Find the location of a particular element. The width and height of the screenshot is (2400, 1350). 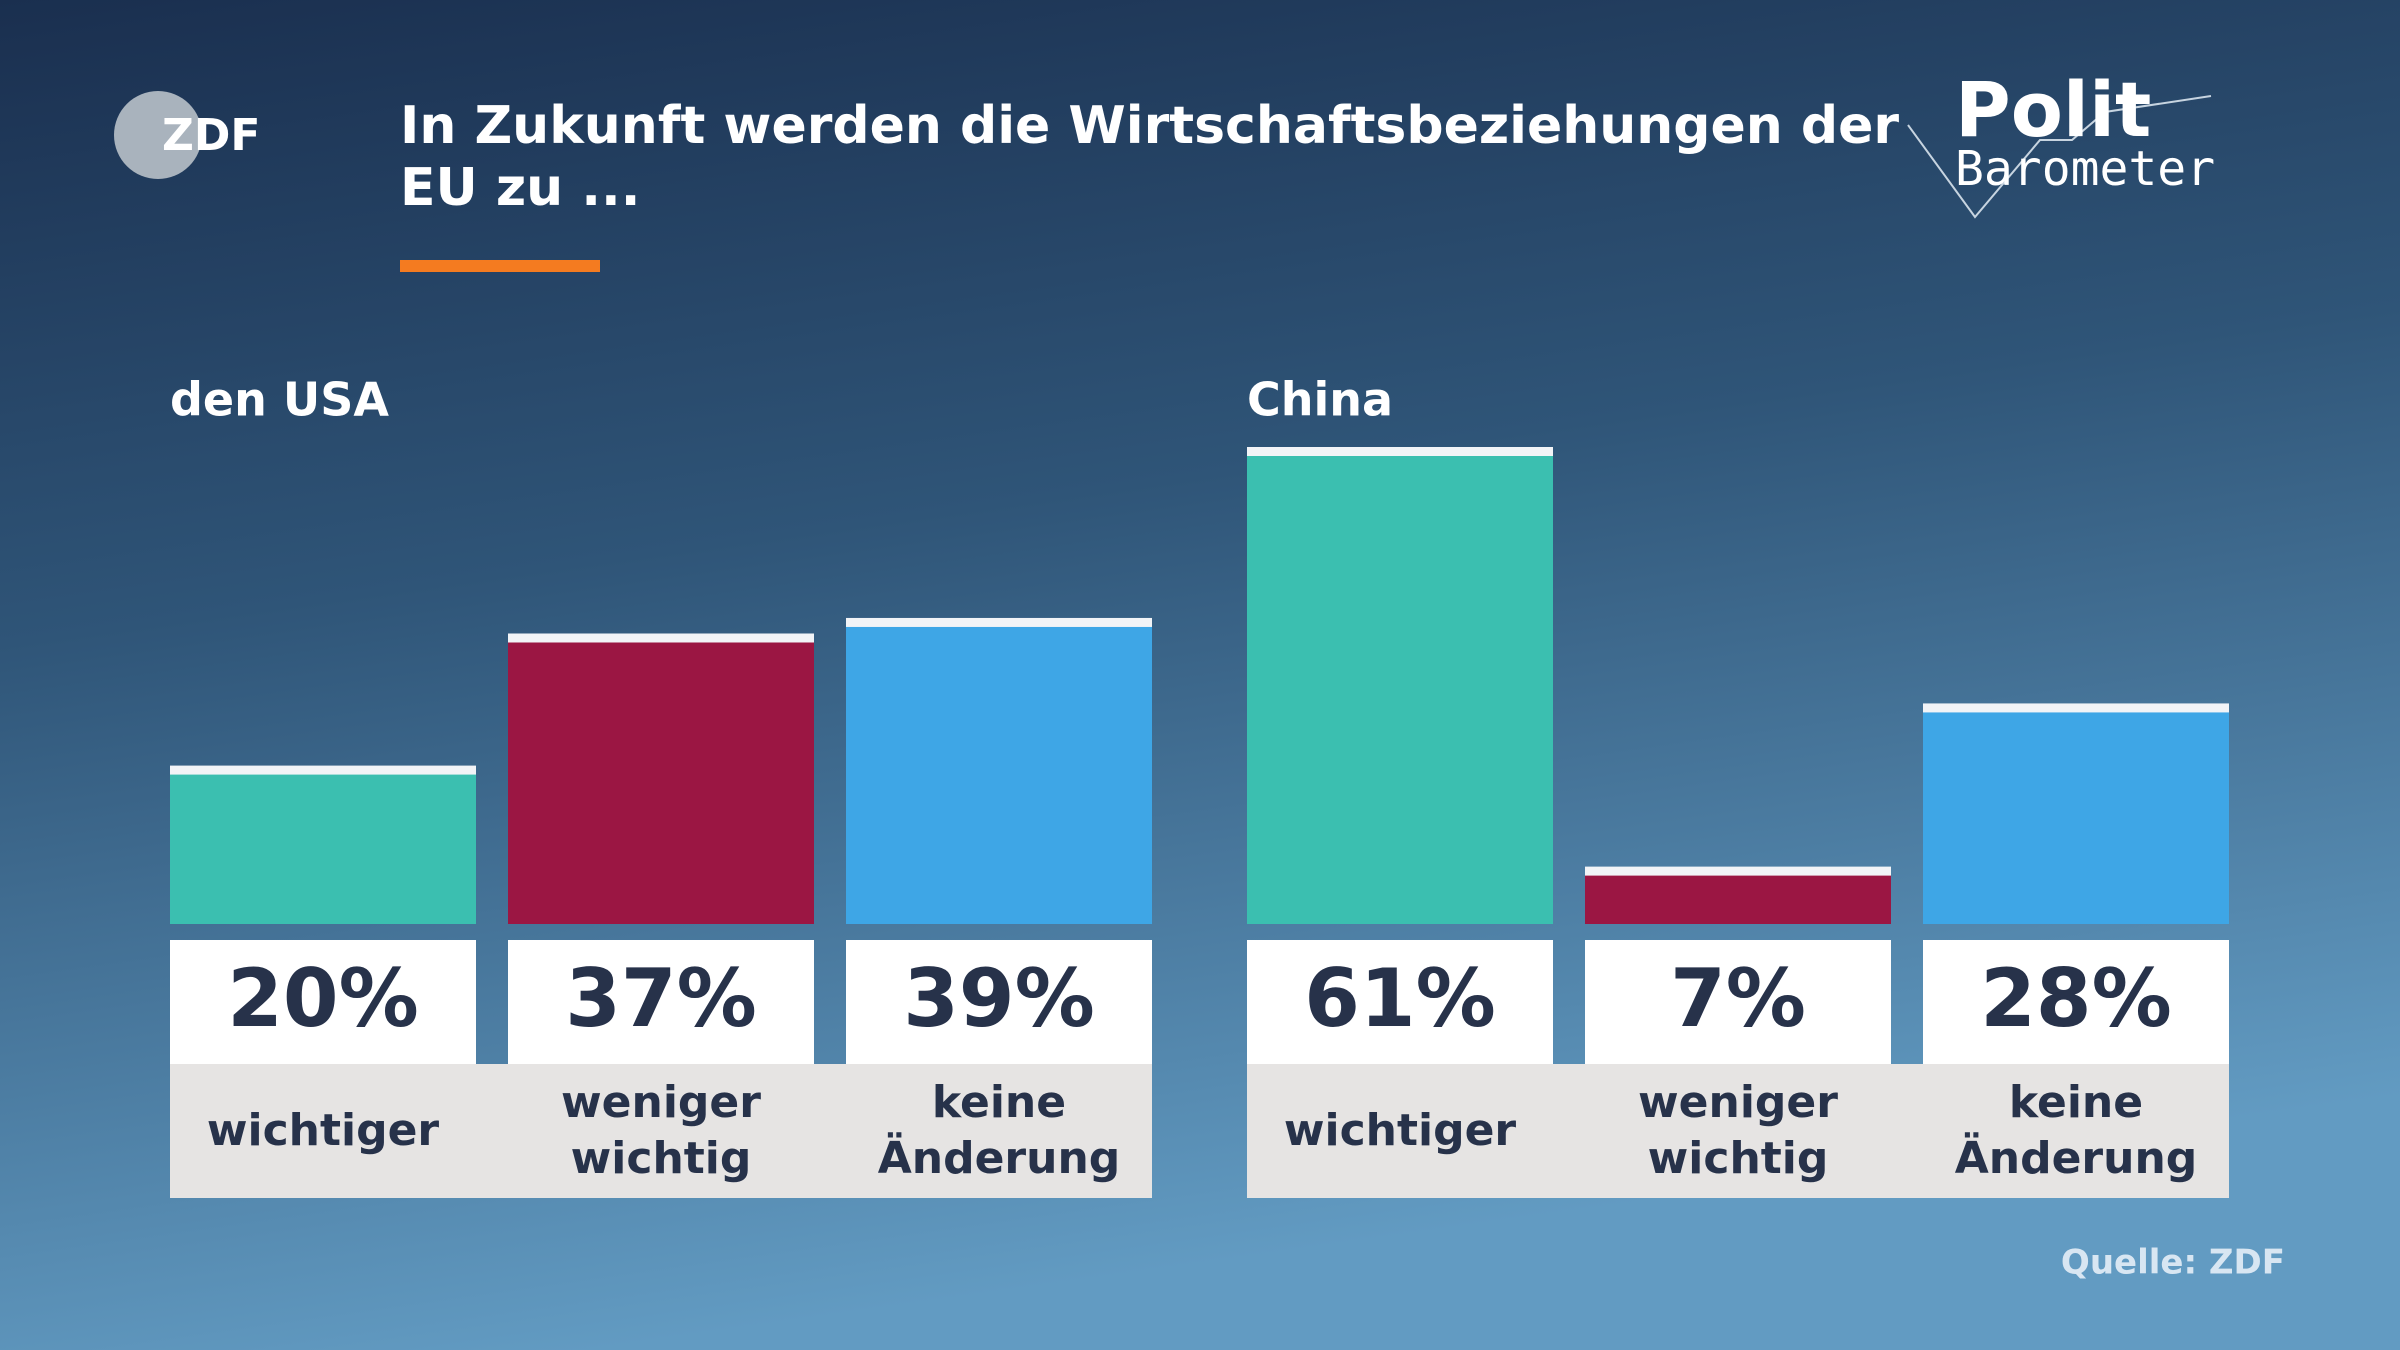

value-label: 37% is located at coordinates (660, 998).